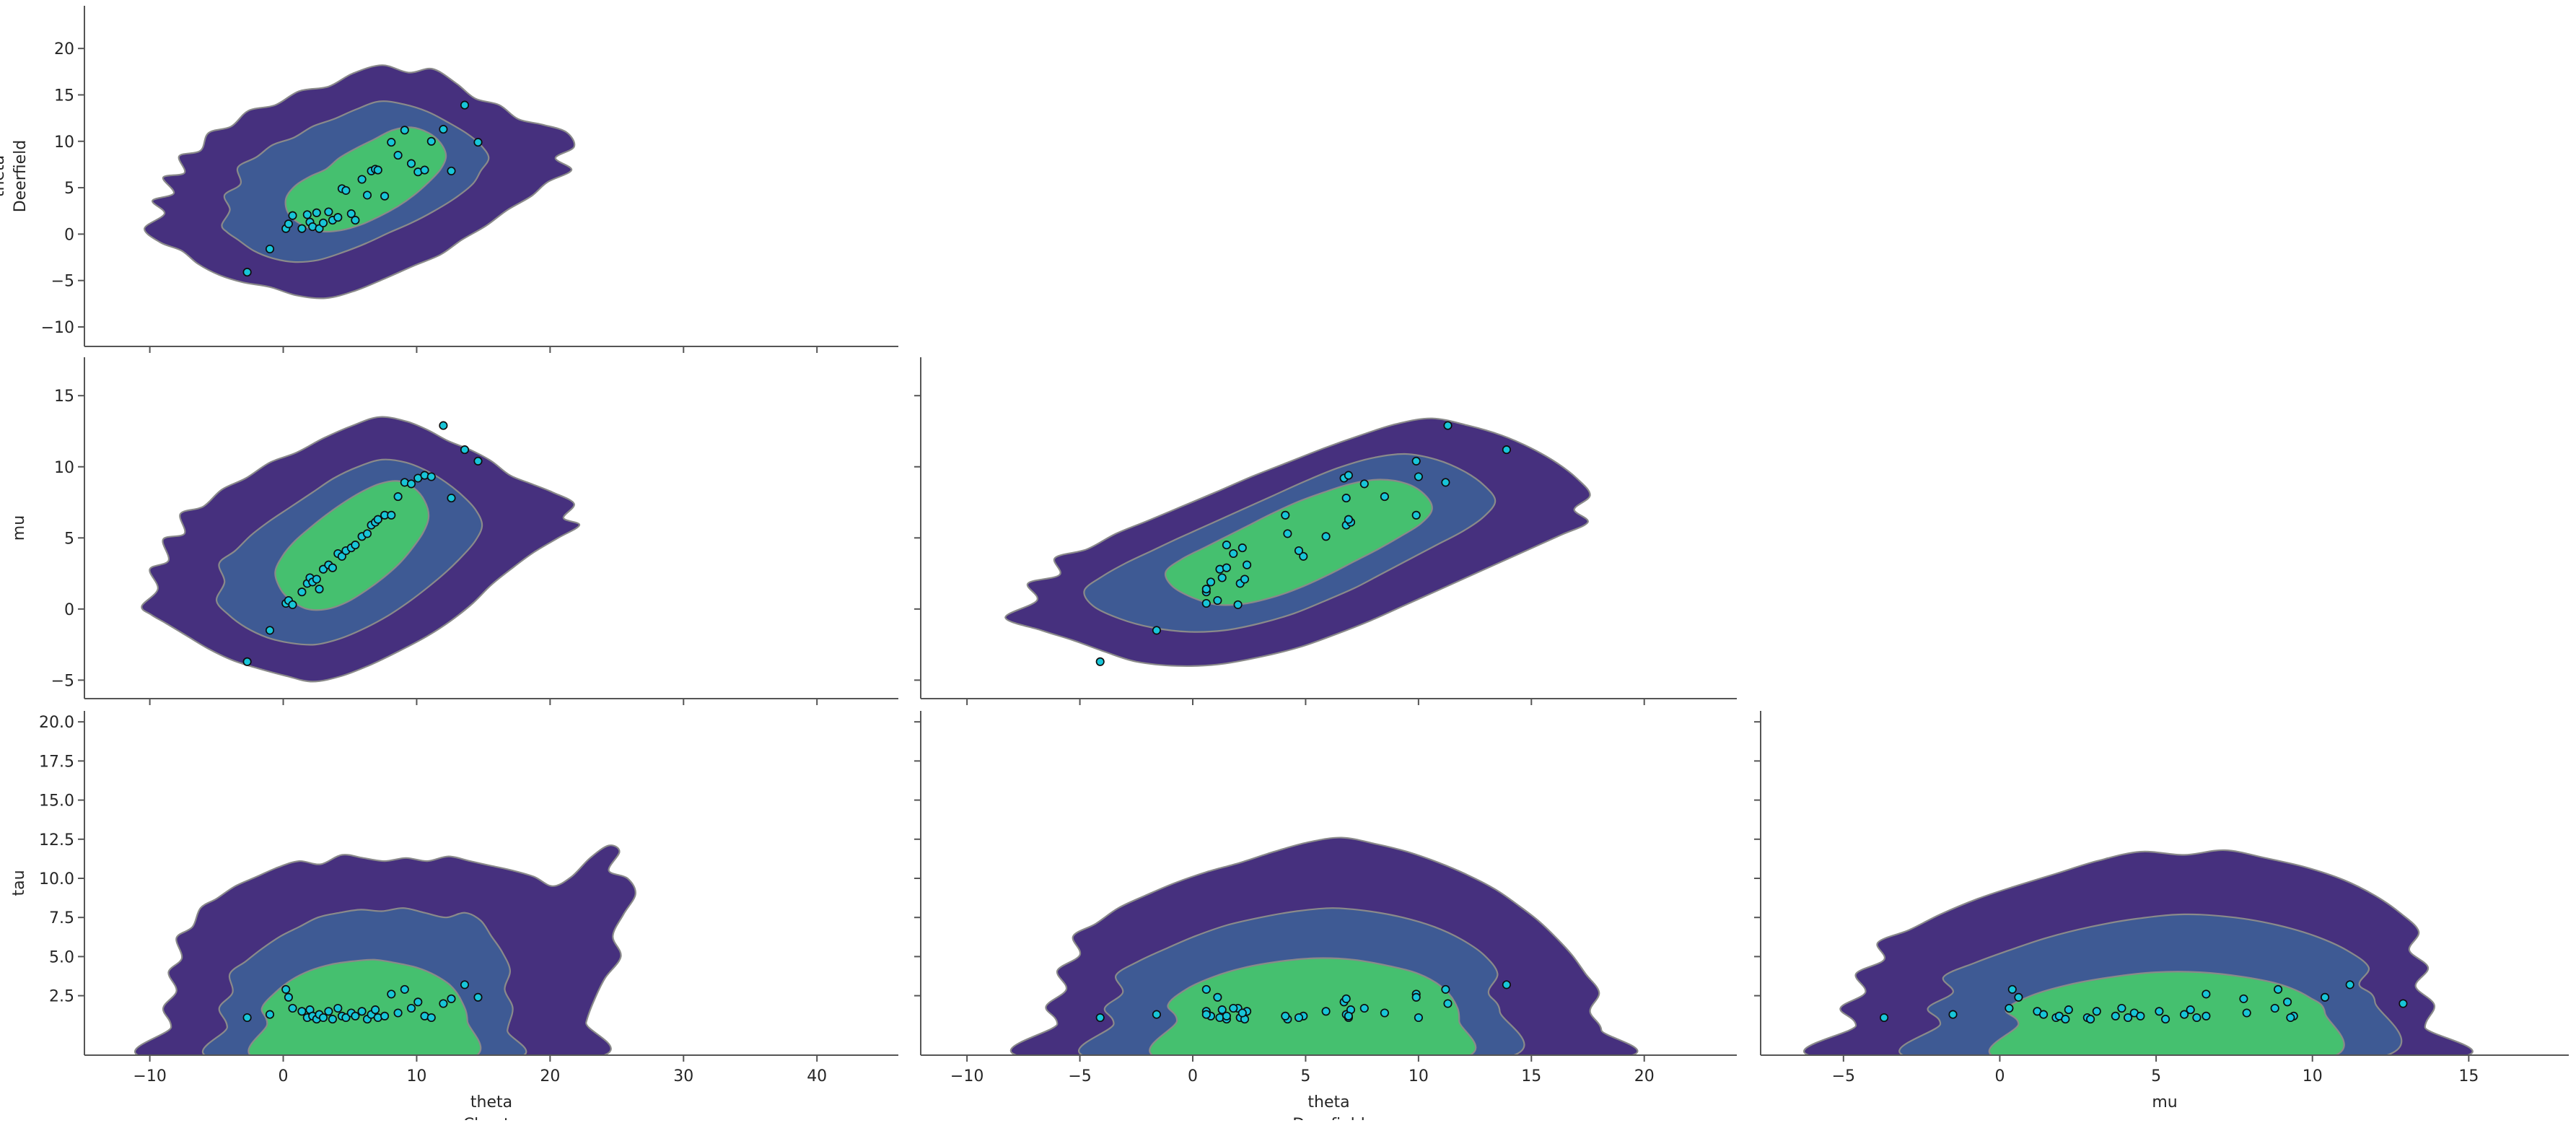 The height and width of the screenshot is (1123, 2576). I want to click on panel-mu-vs-theta-choate, so click(361, 549).